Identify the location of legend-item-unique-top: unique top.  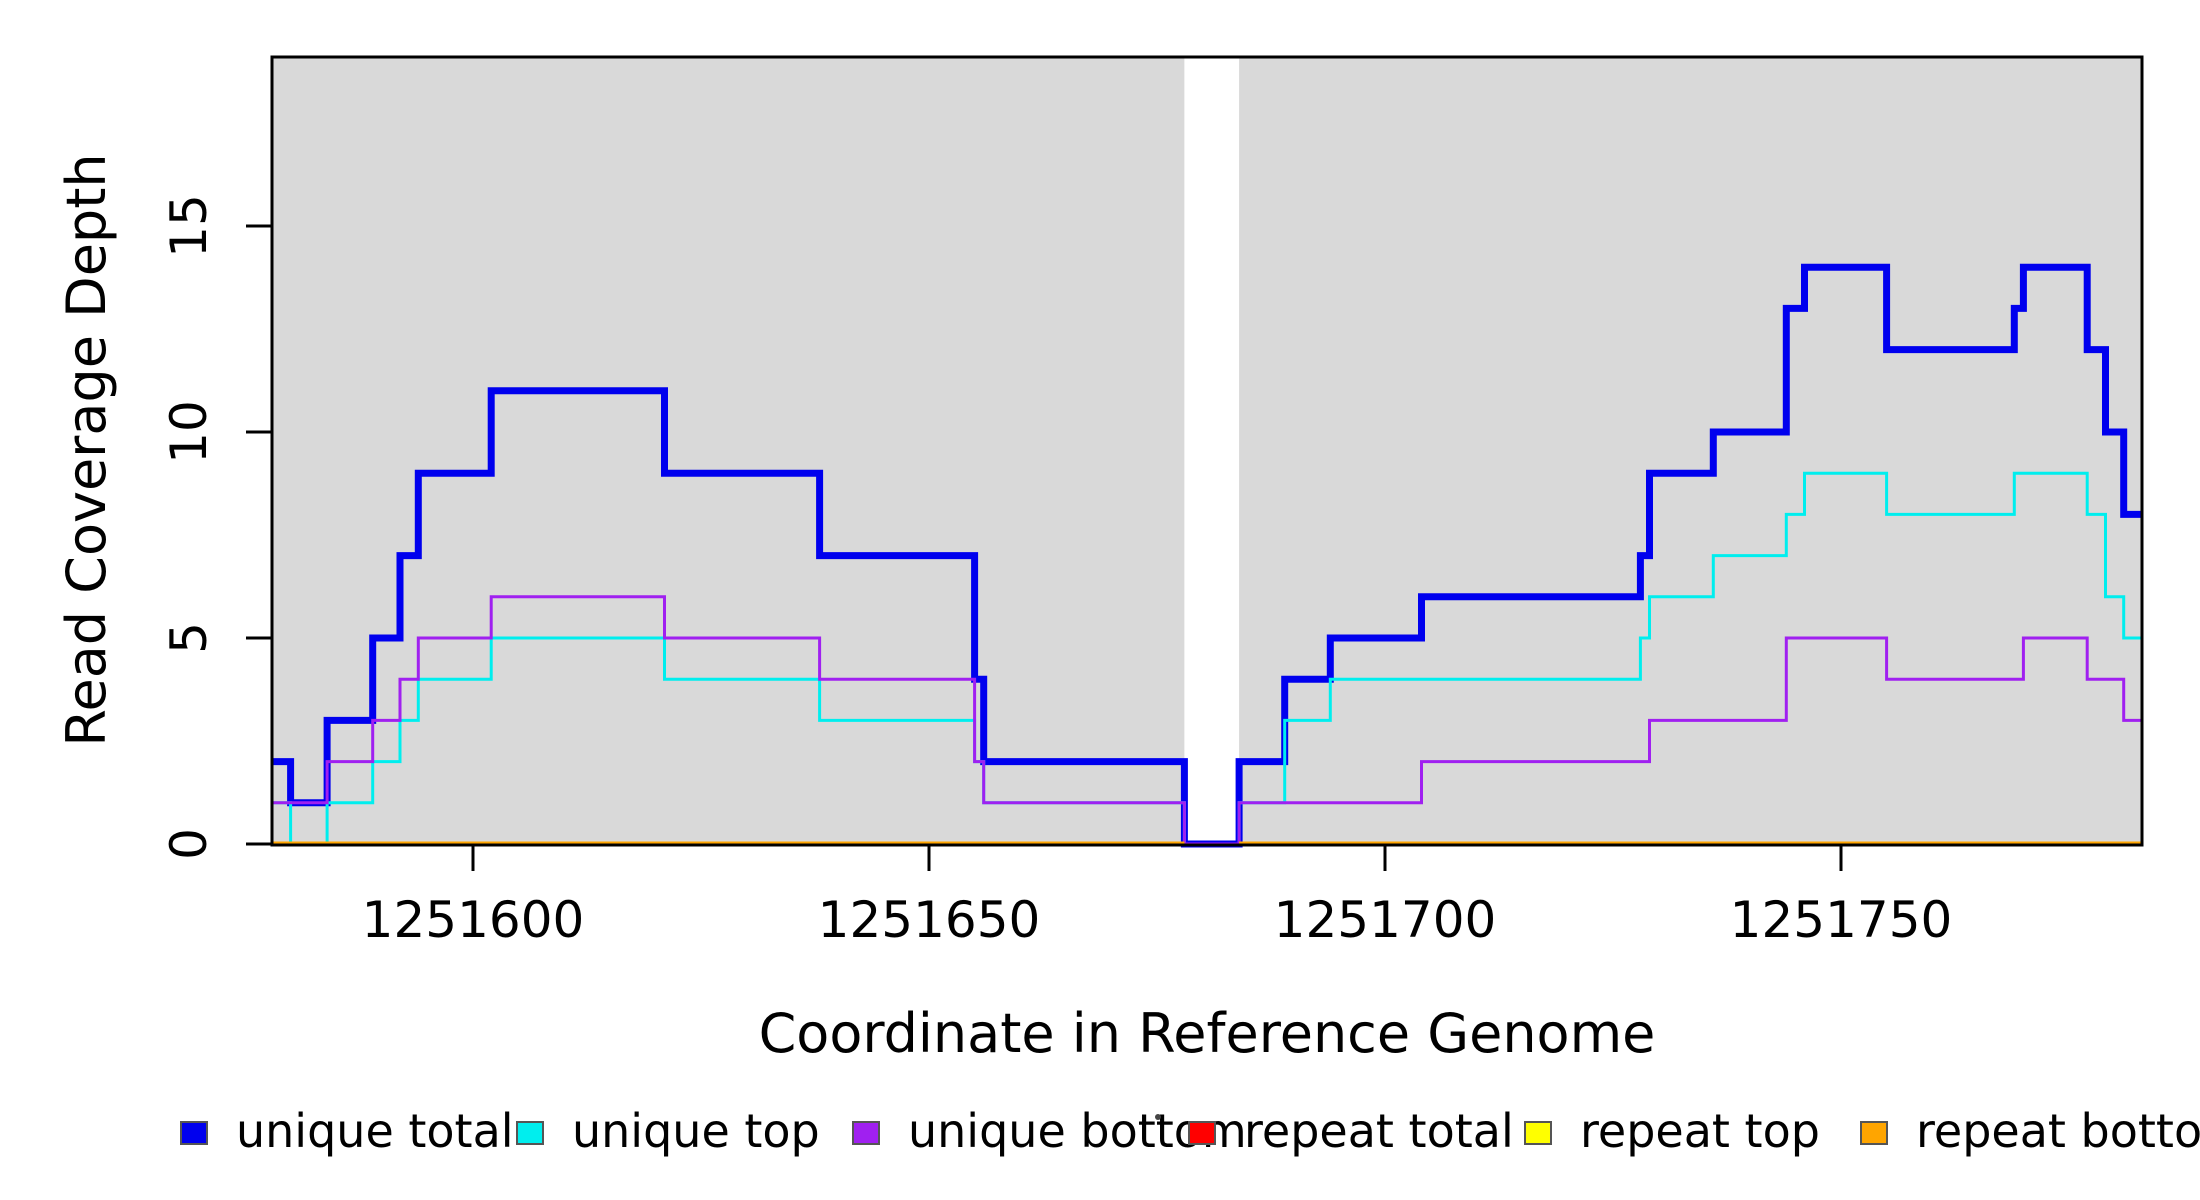
(668, 1131).